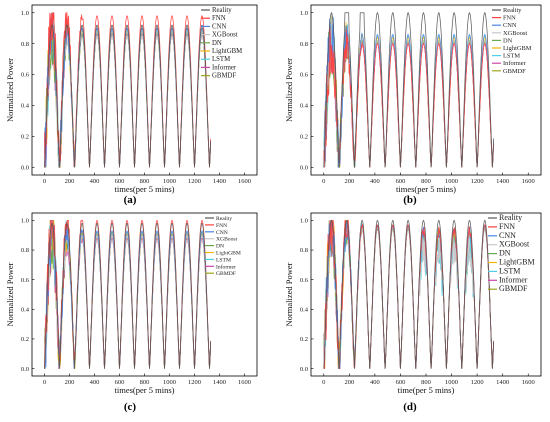  Describe the element at coordinates (130, 407) in the screenshot. I see `panel-label: (c)` at that location.